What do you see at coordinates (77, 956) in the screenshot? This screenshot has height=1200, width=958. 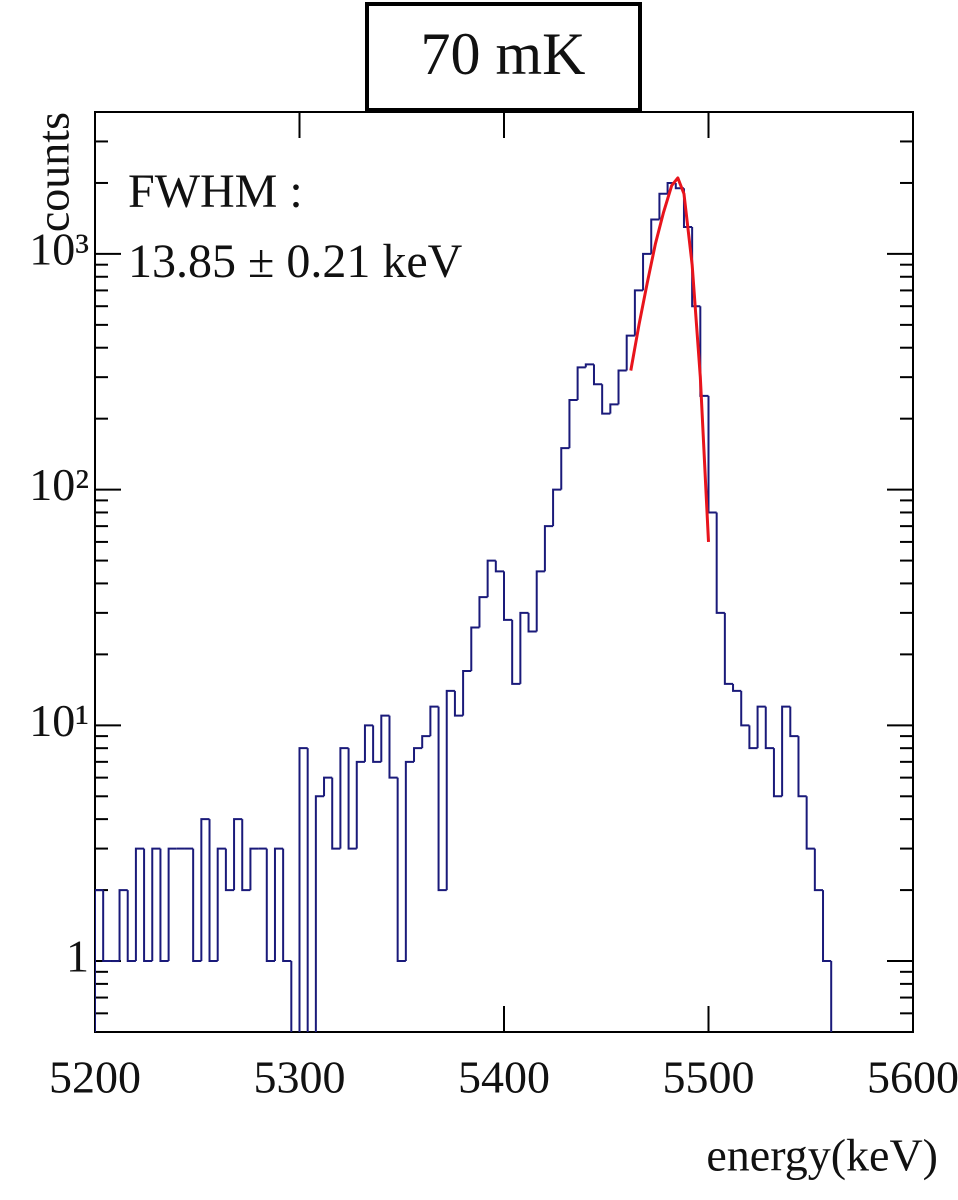 I see `y-tick-label: 1` at bounding box center [77, 956].